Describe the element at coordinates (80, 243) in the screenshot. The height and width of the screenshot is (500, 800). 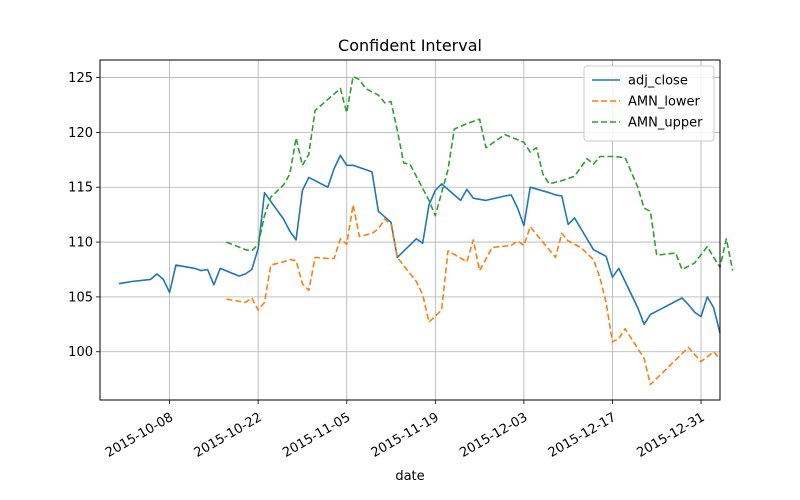
I see `y-tick-label: 110` at that location.